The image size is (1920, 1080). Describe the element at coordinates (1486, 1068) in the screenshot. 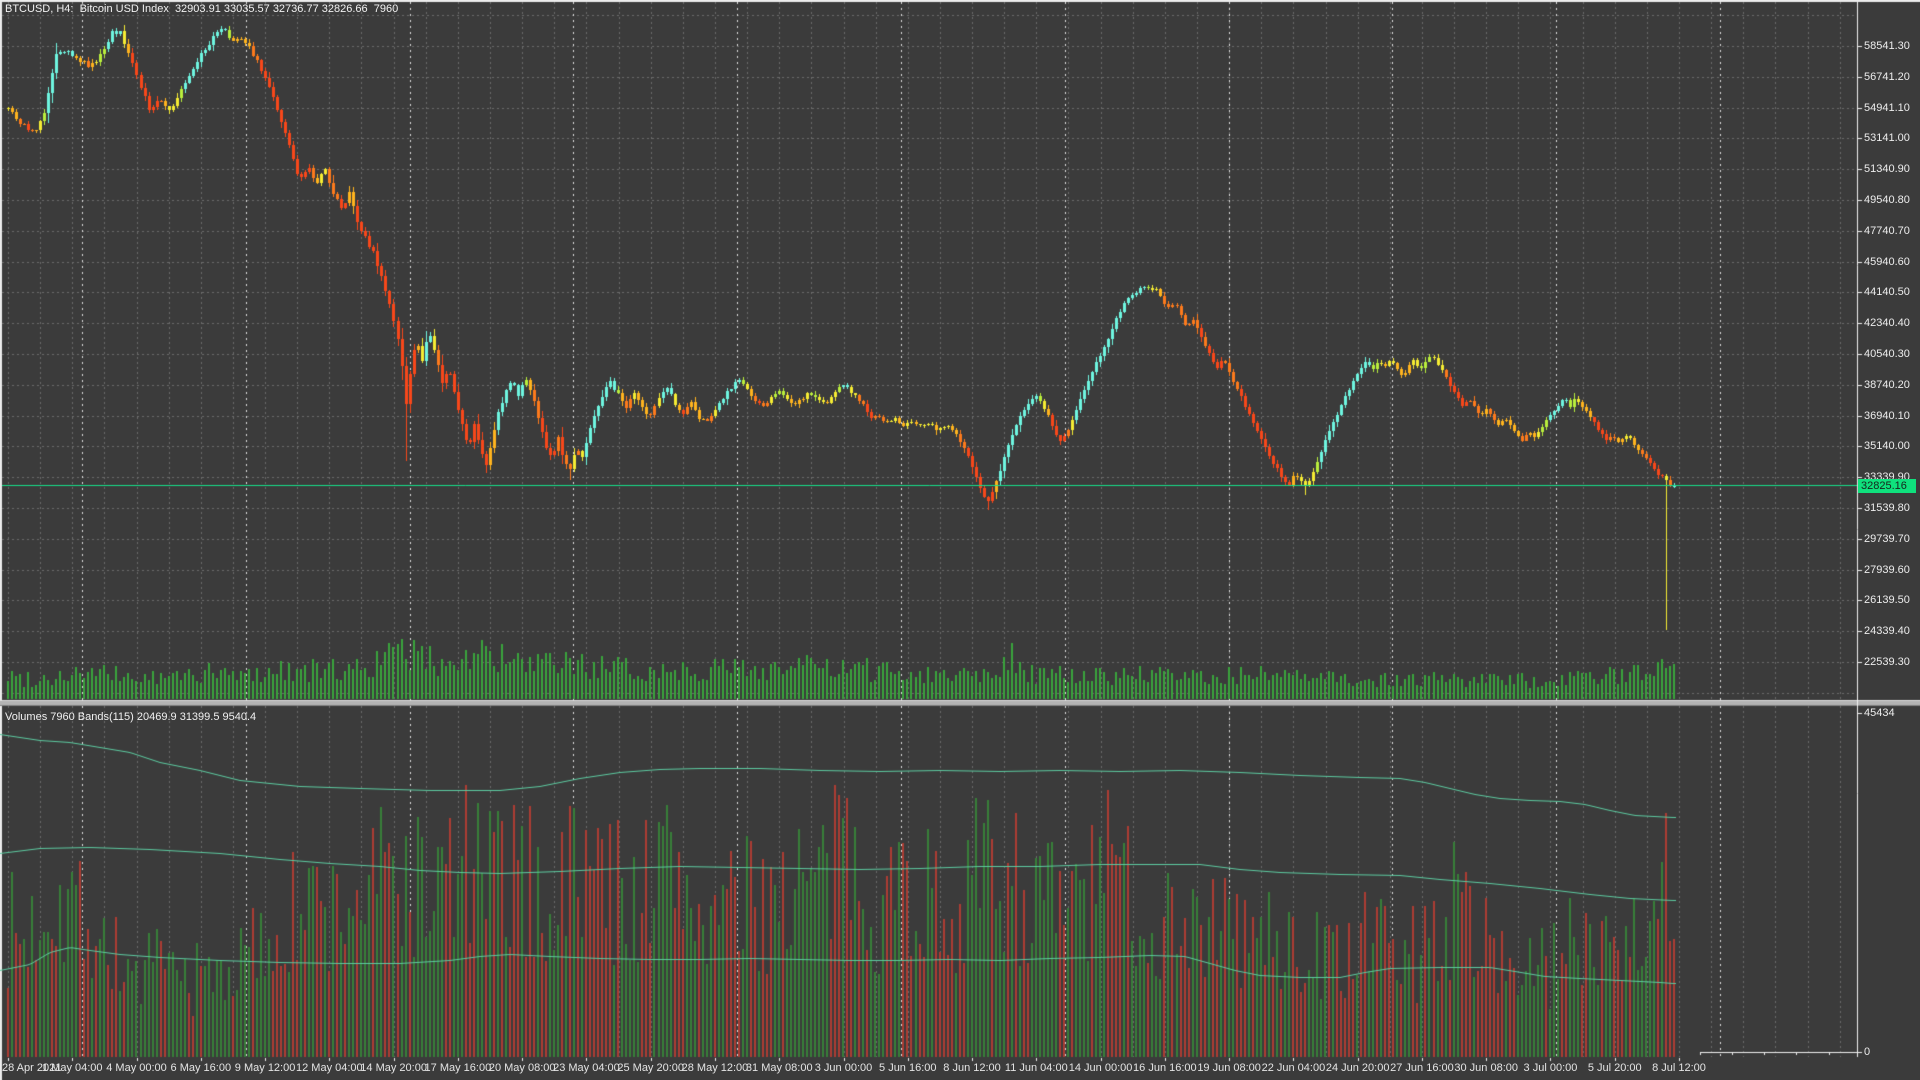

I see `time-axis-label: 30 Jun 08:00` at that location.